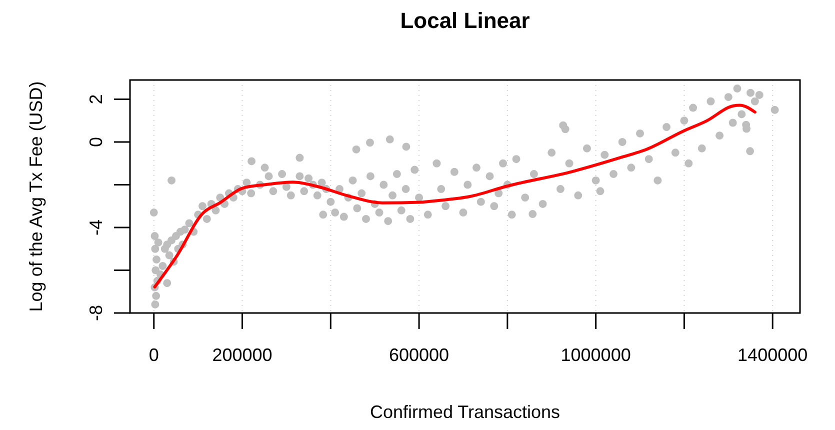 The image size is (835, 430). Describe the element at coordinates (96, 227) in the screenshot. I see `y-tick-label: -4` at that location.